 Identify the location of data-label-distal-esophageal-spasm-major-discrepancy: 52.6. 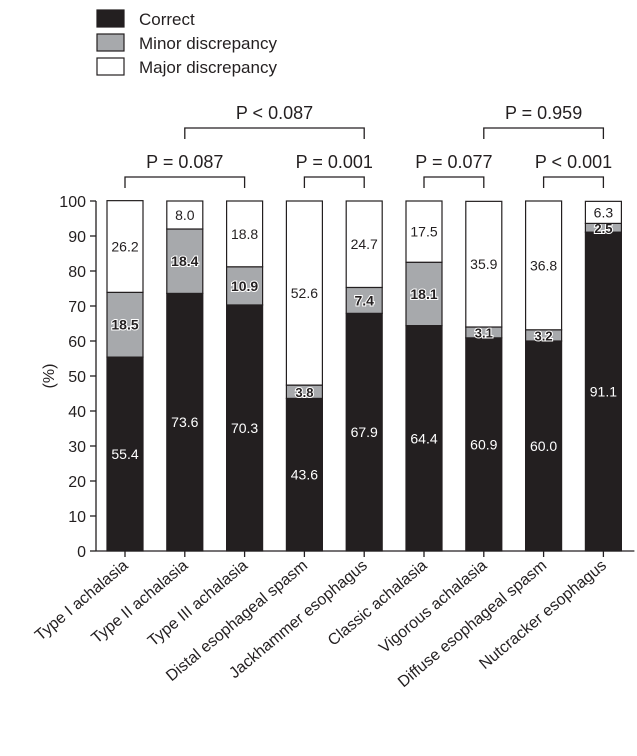
(304, 293).